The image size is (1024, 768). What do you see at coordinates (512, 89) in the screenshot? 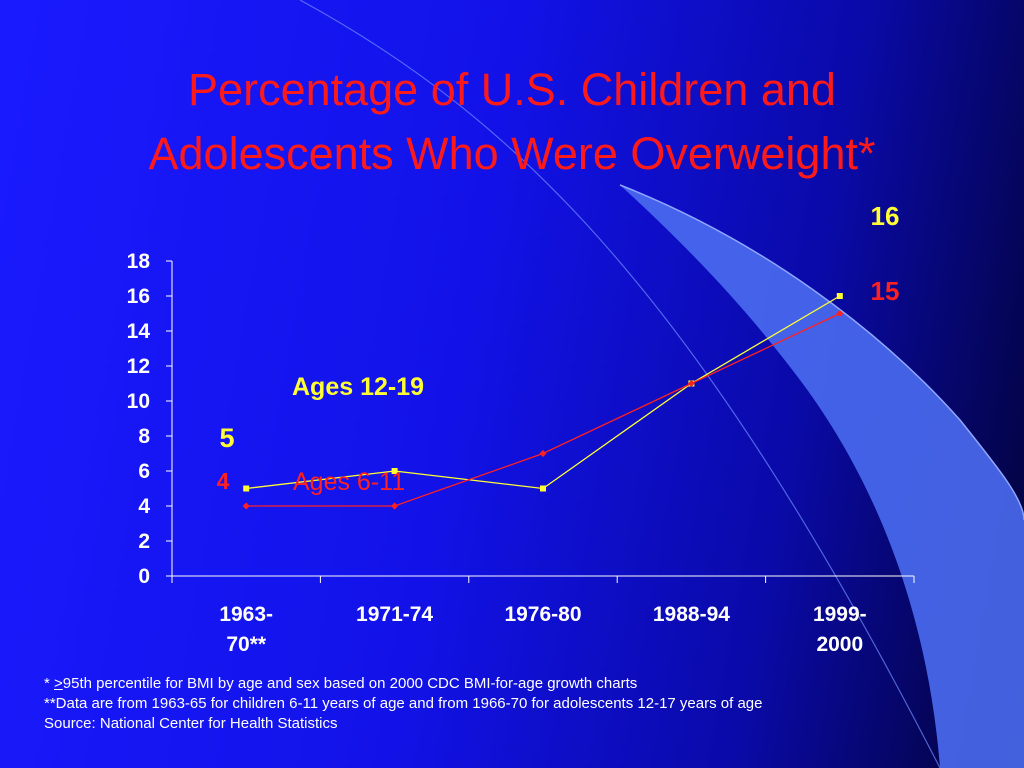
I see `slide-title-line-1: Percentage of U.S. Children and` at bounding box center [512, 89].